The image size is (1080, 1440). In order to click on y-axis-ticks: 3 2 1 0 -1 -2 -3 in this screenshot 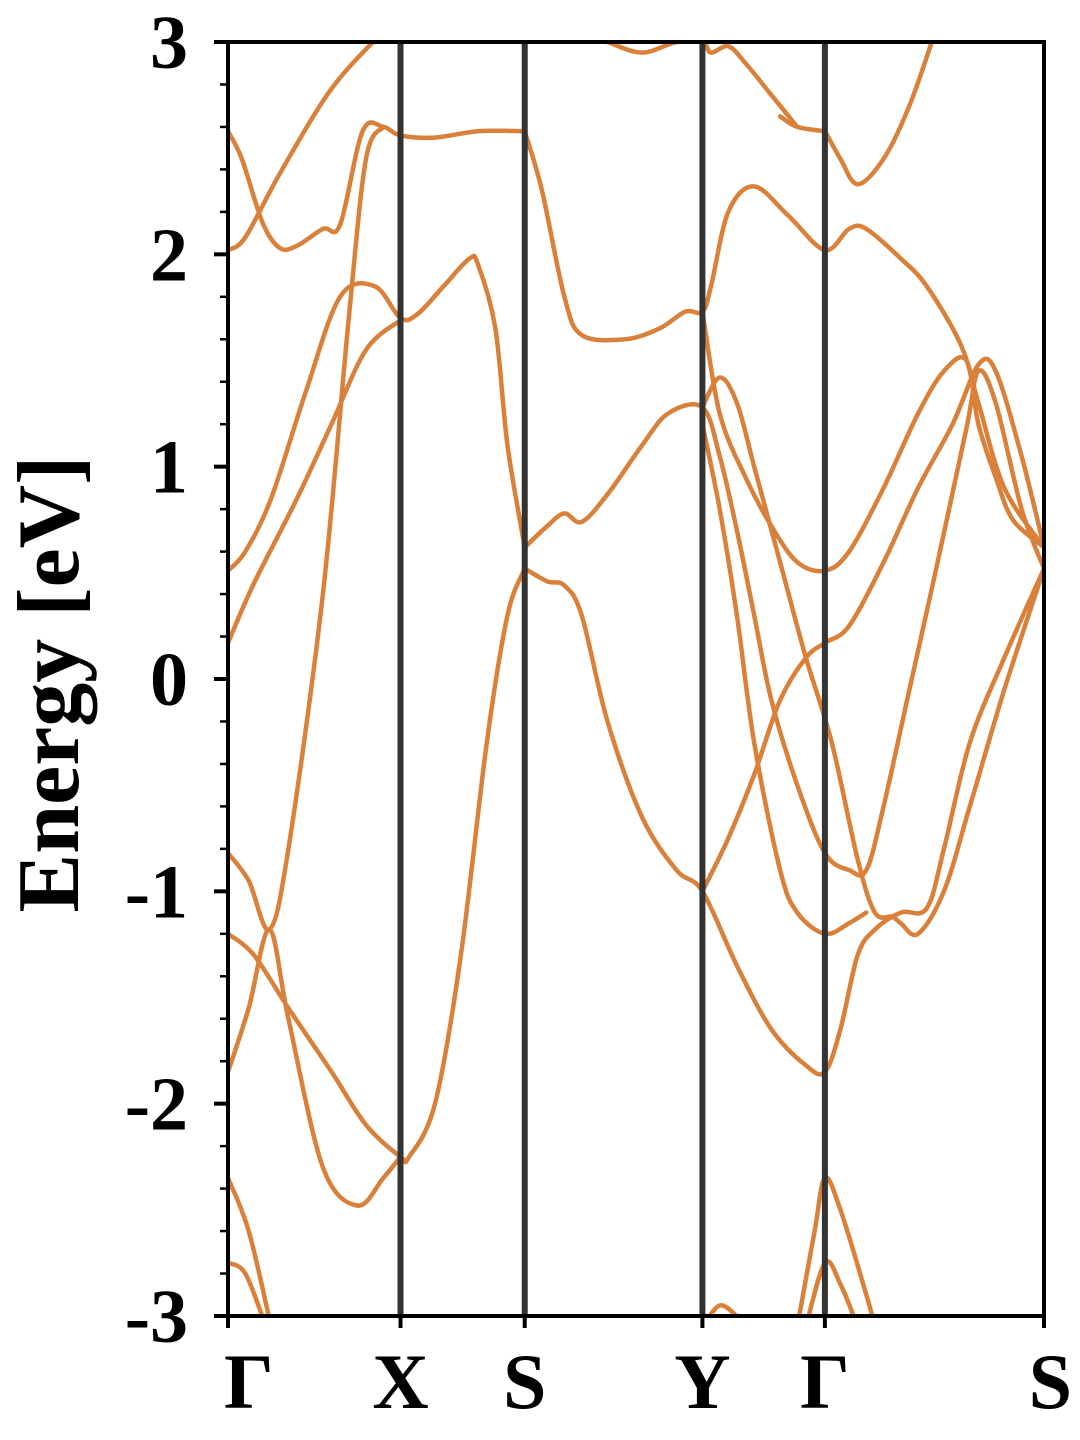, I will do `click(176, 680)`.